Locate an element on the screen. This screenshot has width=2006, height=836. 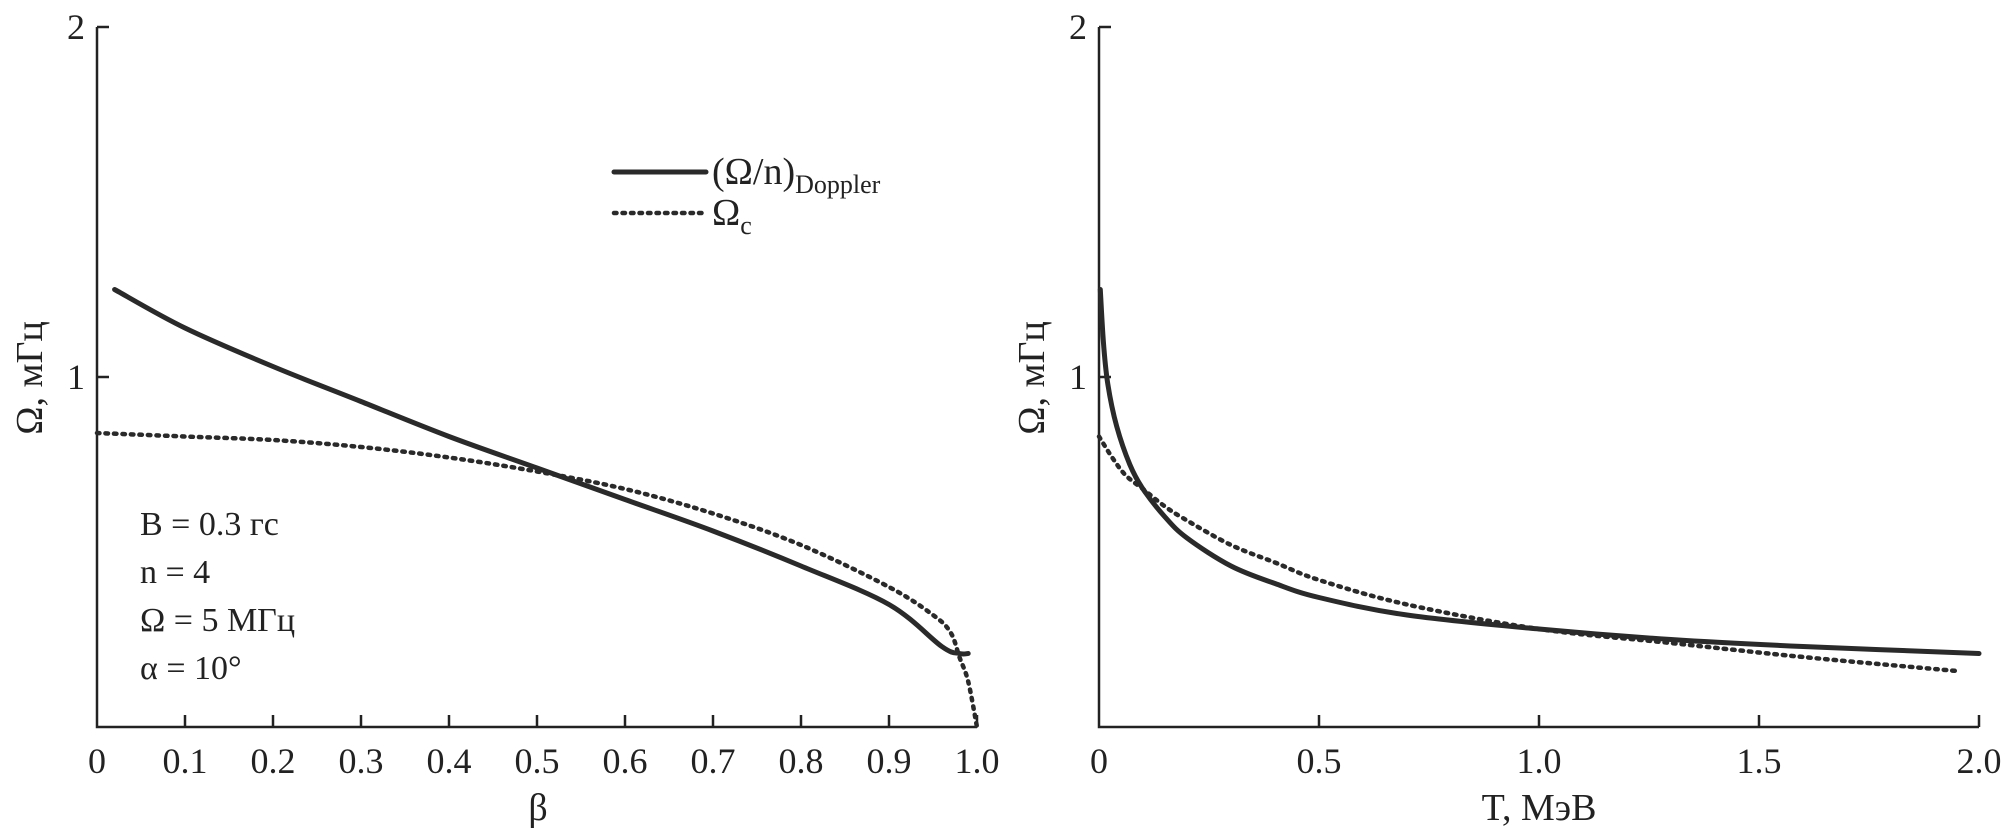
left-x-tick-label: 0.2 is located at coordinates (273, 761).